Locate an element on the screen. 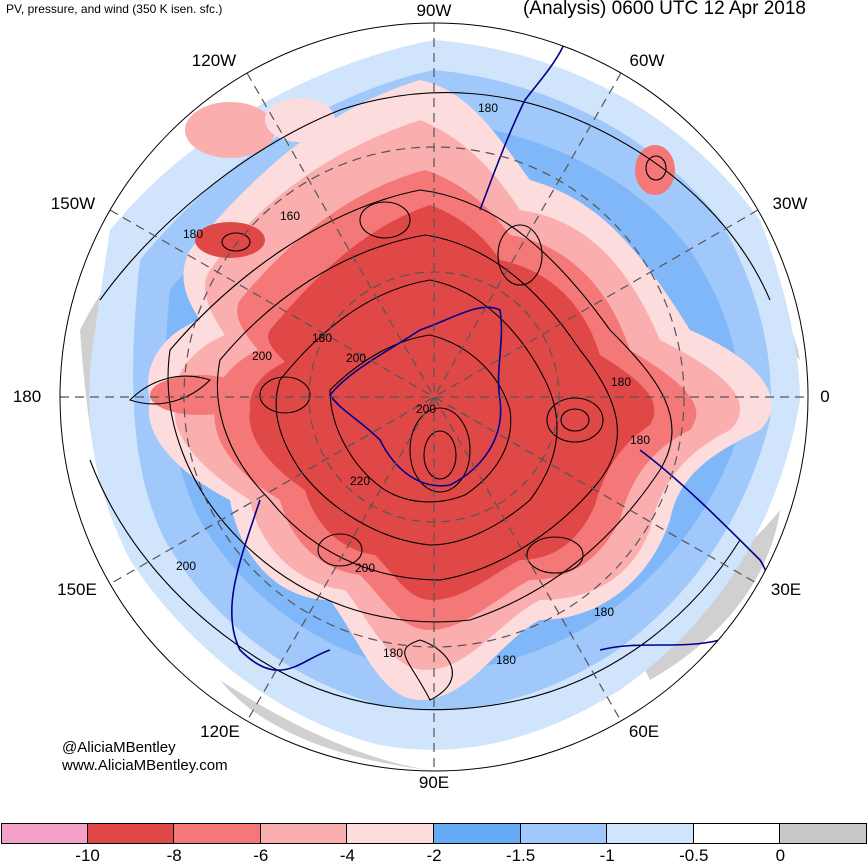  longitude-label-30e: 30E is located at coordinates (786, 589).